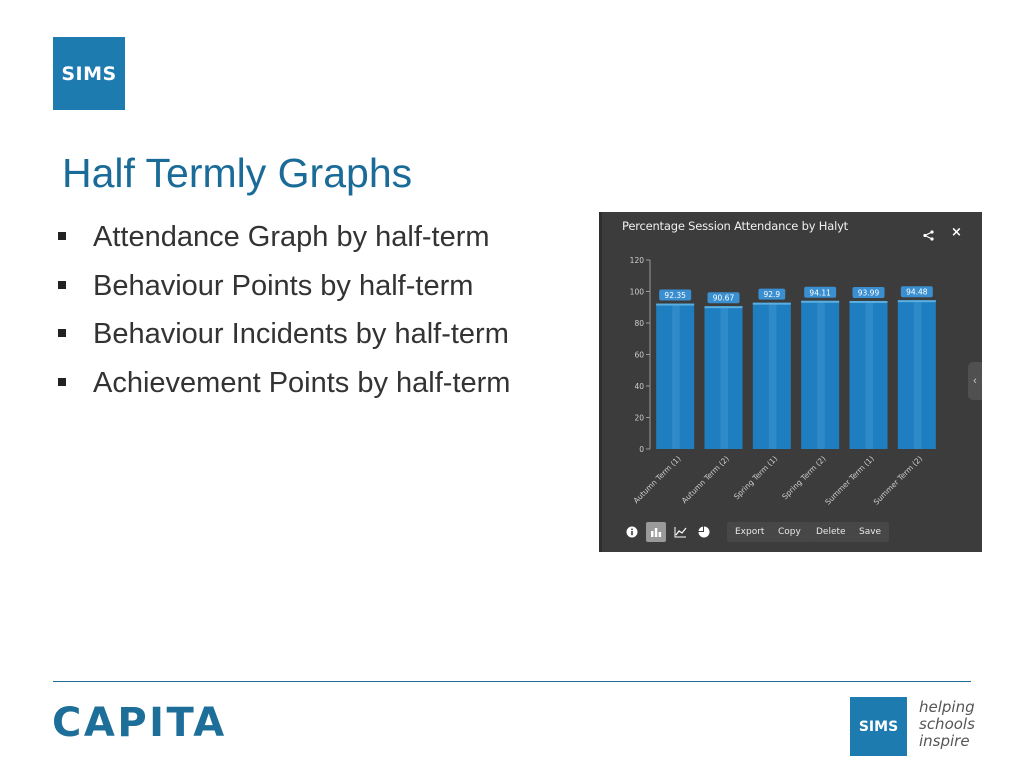 This screenshot has width=1024, height=768. I want to click on data-label: 93.99, so click(869, 292).